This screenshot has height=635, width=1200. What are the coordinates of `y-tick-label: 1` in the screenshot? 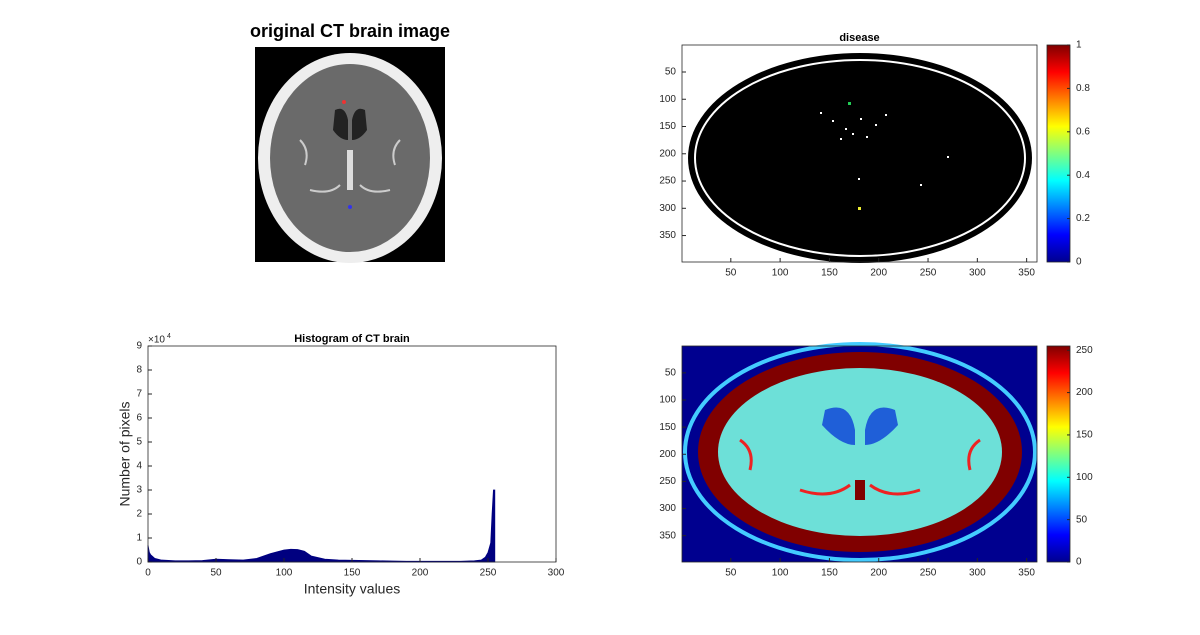 It's located at (139, 538).